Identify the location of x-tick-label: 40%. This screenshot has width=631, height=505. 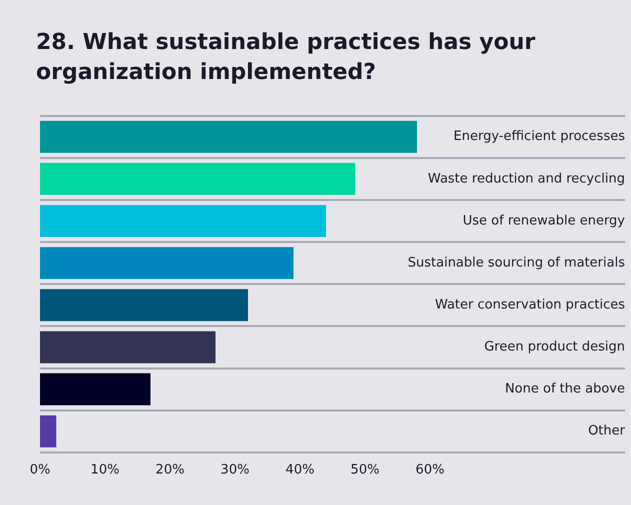
(300, 470).